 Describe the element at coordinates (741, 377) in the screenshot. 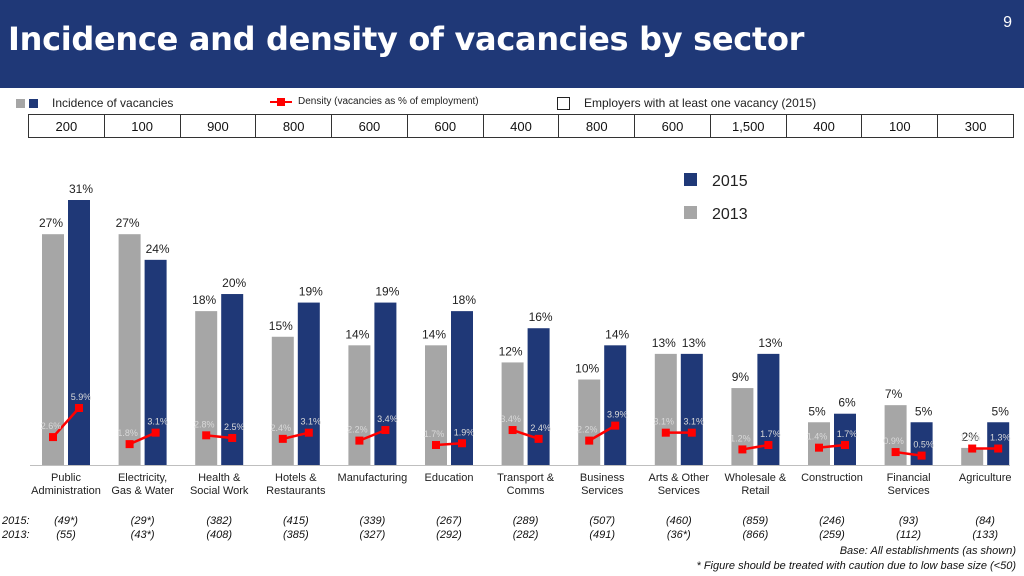

I see `bar-2013-value-label: 9%` at that location.